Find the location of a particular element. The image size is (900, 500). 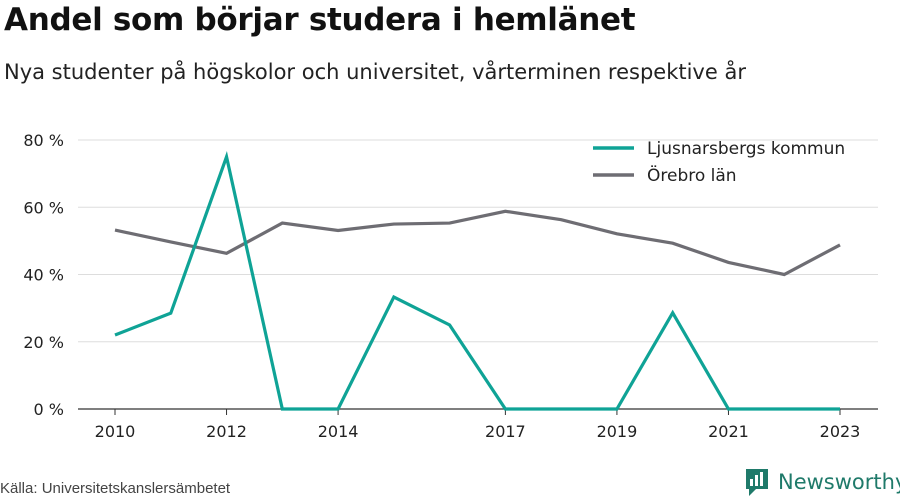

y-tick-label: 40 % is located at coordinates (43, 275).